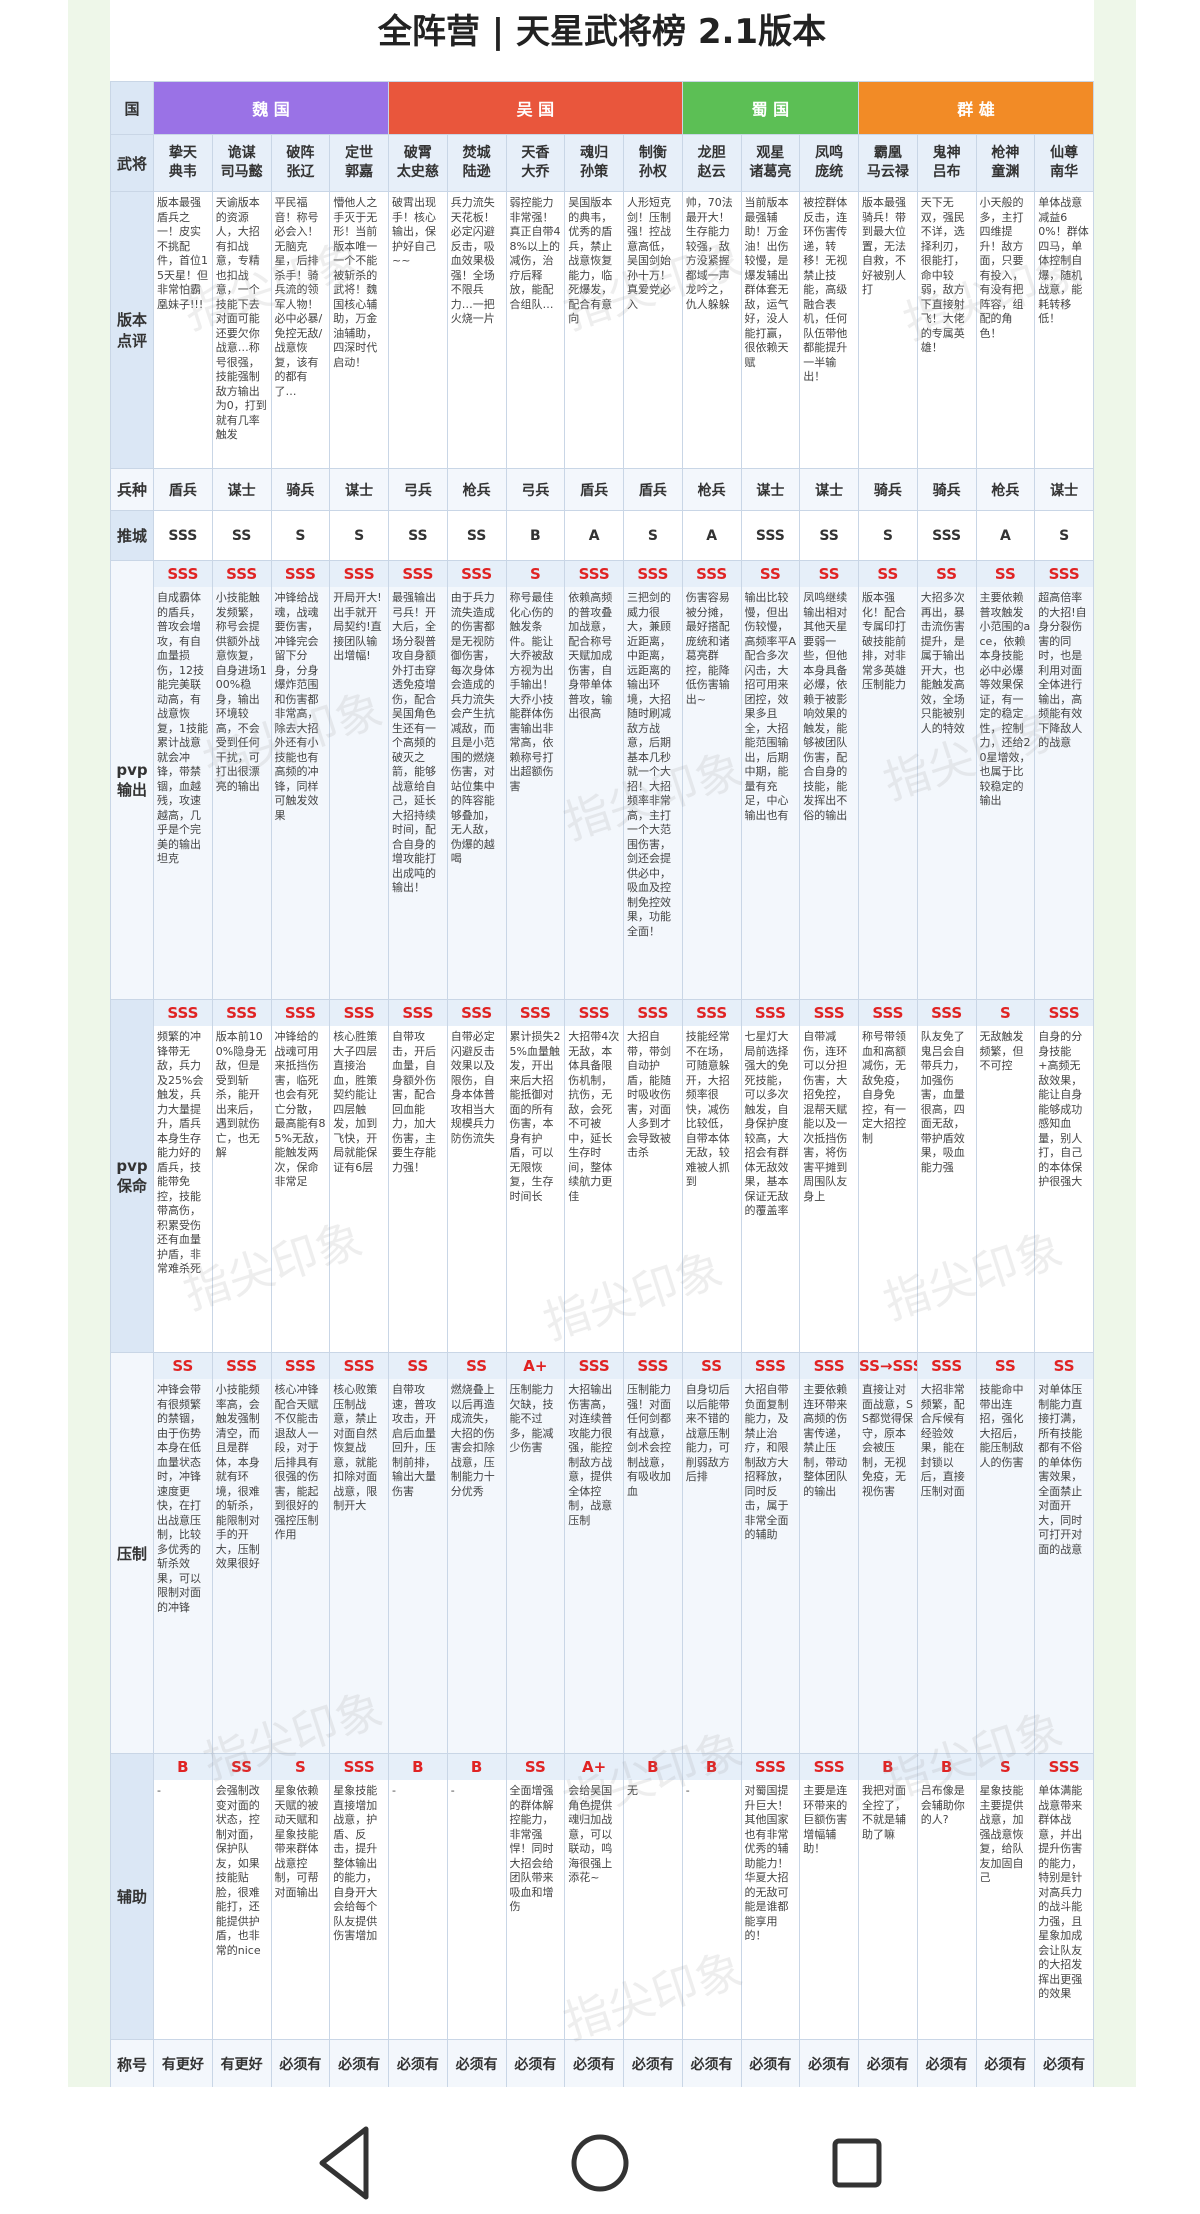  Describe the element at coordinates (946, 330) in the screenshot. I see `comment-cell: 天下无双，强民不详，选择利刃，很能打，命中较弱，敌方下直接射飞！大佬的专属英雄！` at that location.